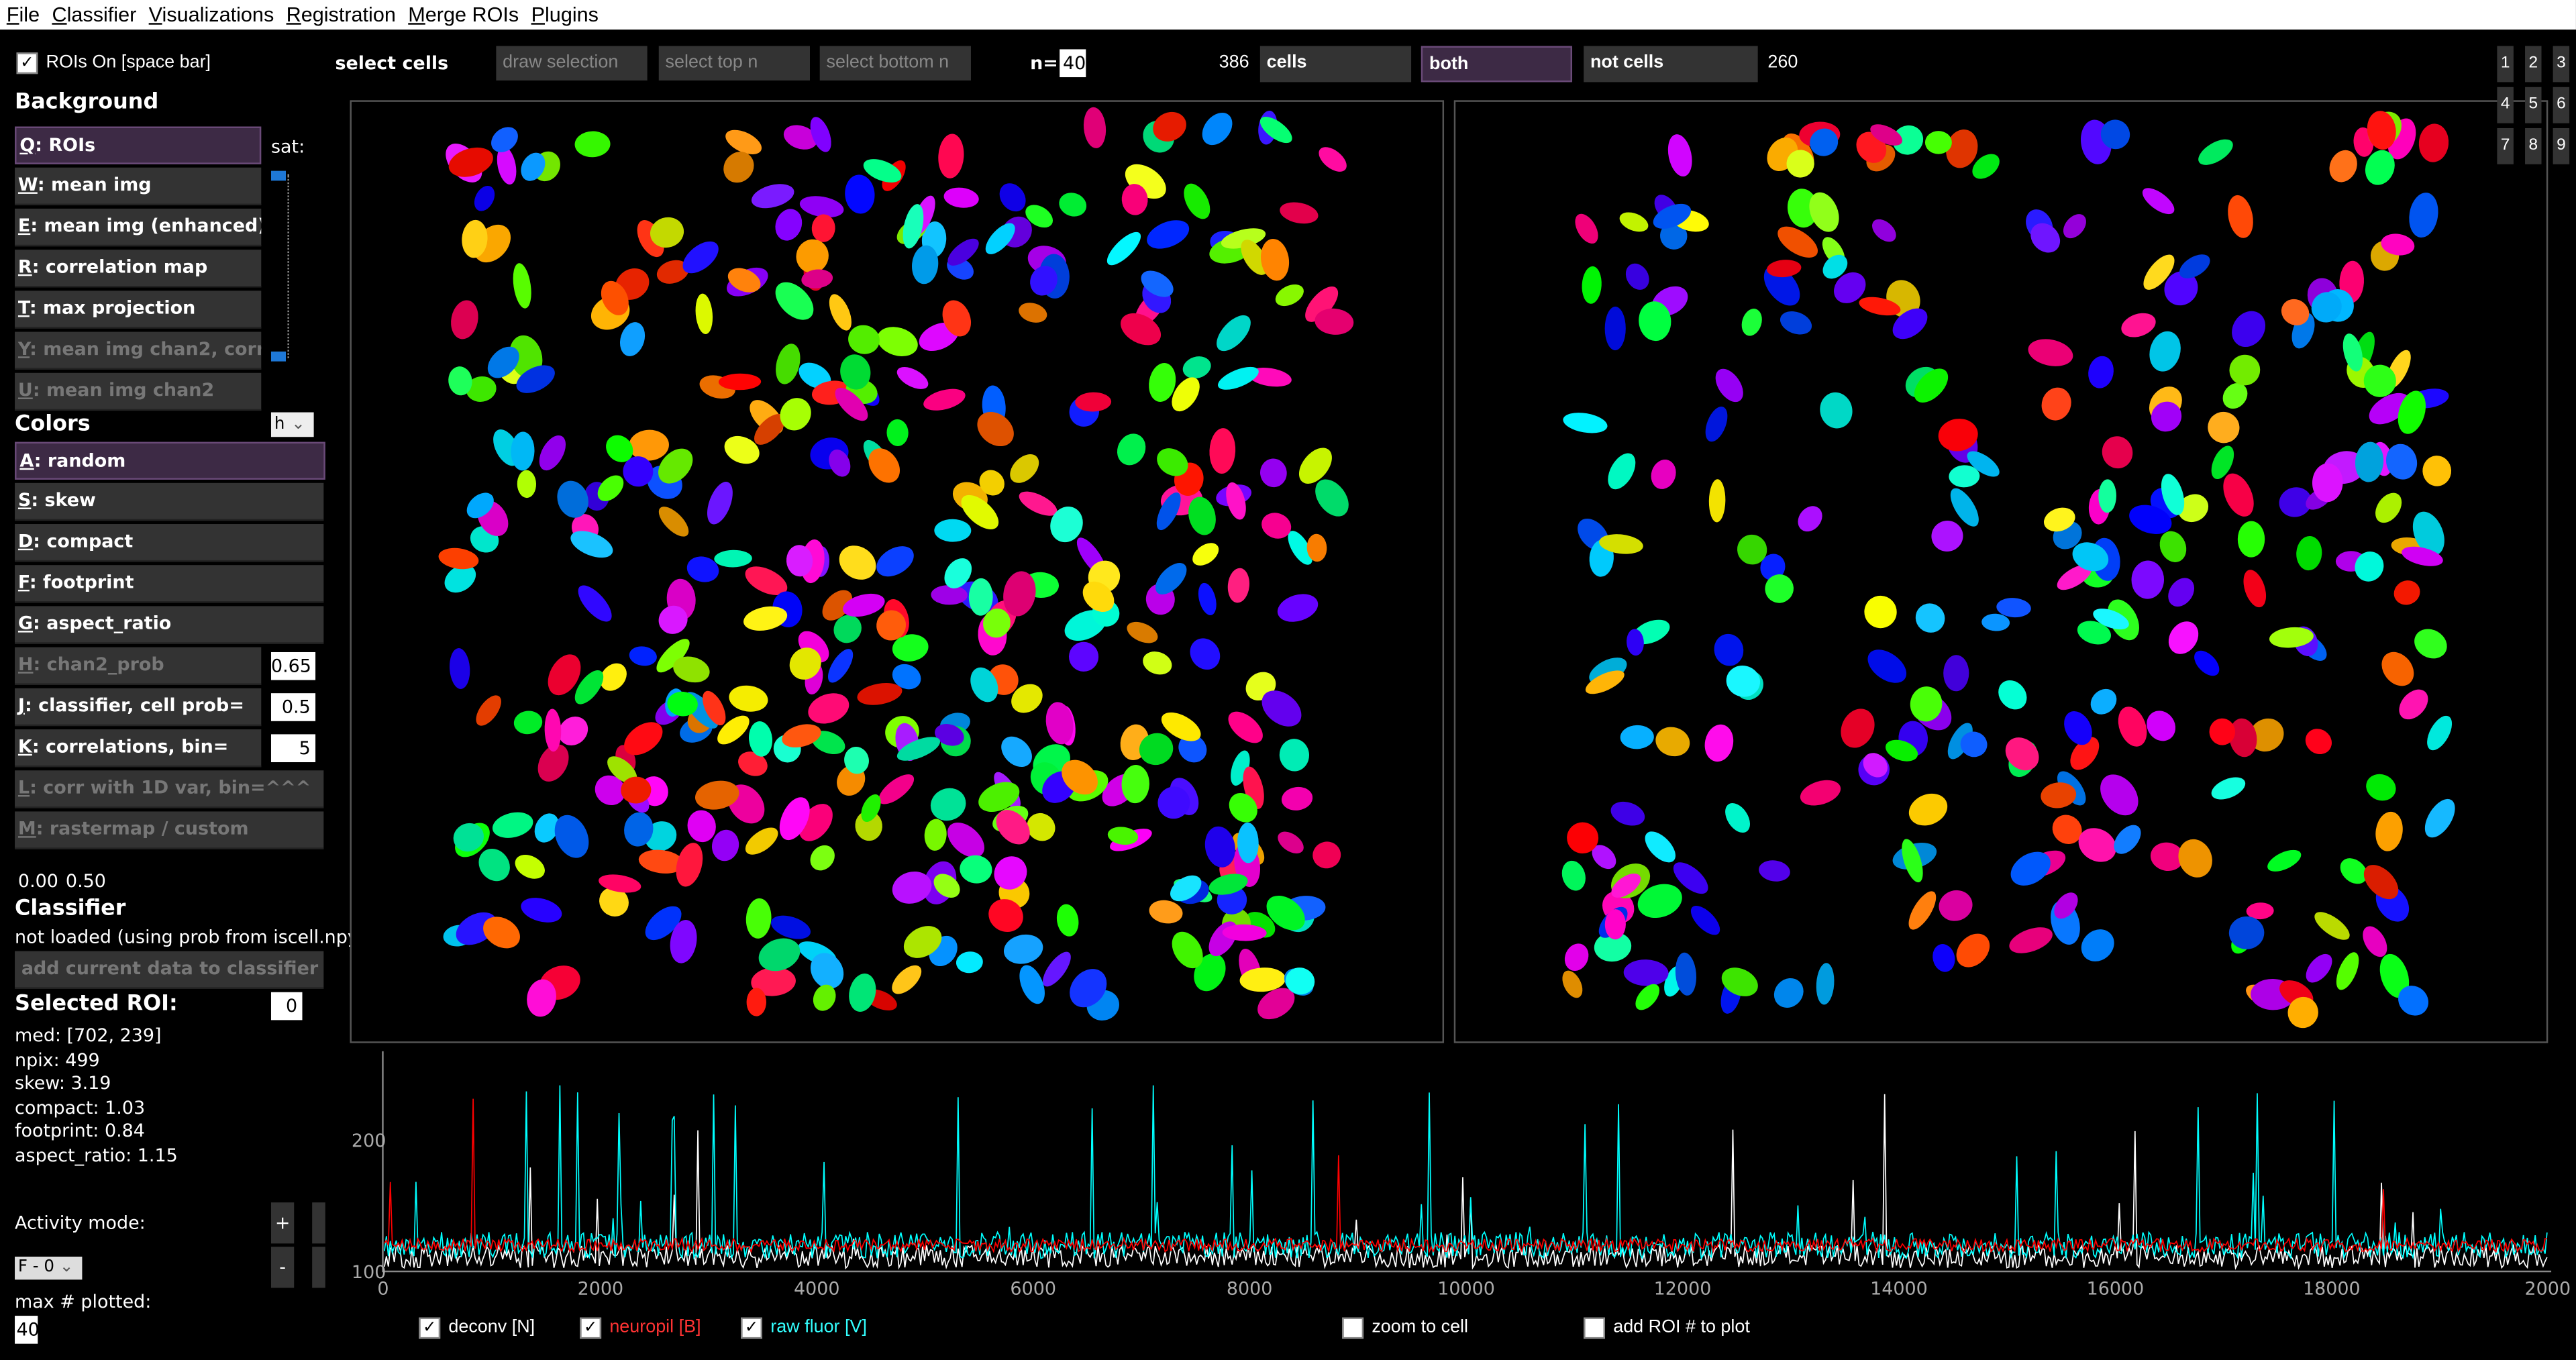  Describe the element at coordinates (1671, 64) in the screenshot. I see `not-cells-view-button: not cells` at that location.